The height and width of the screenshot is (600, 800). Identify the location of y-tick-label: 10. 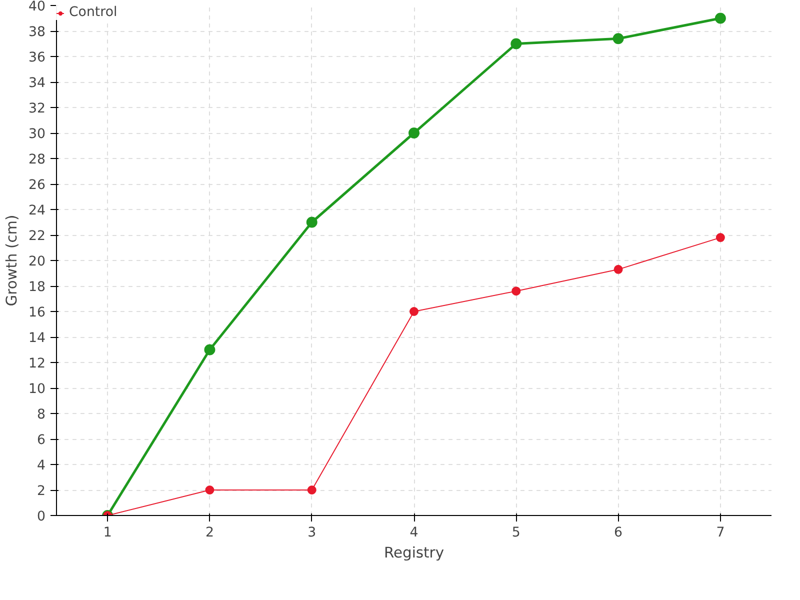
(37, 389).